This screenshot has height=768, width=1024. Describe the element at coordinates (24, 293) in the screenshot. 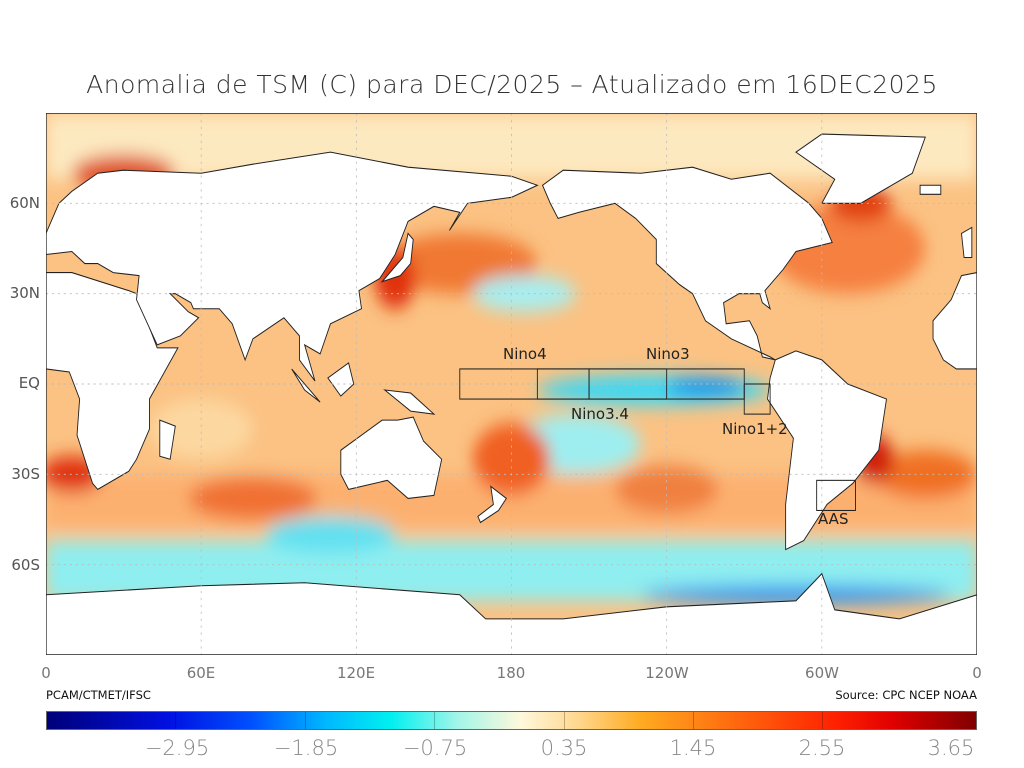

I see `lat-label-30n: 30N` at that location.